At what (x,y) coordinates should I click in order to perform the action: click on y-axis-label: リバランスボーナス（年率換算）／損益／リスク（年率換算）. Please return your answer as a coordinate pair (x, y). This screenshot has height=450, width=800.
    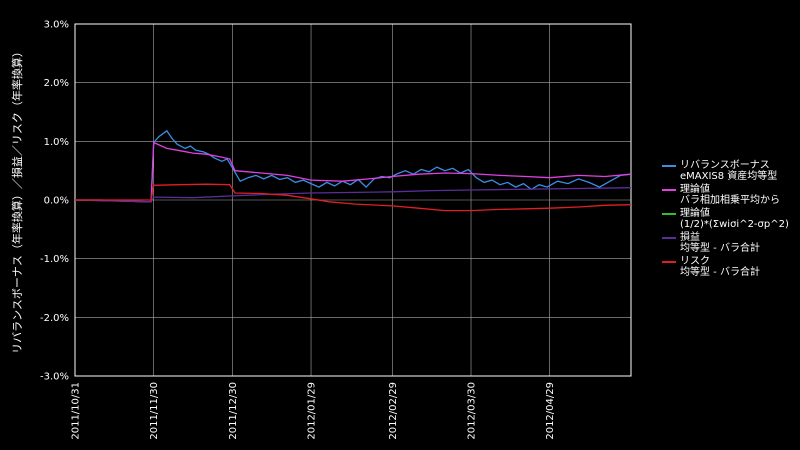
    Looking at the image, I should click on (17, 200).